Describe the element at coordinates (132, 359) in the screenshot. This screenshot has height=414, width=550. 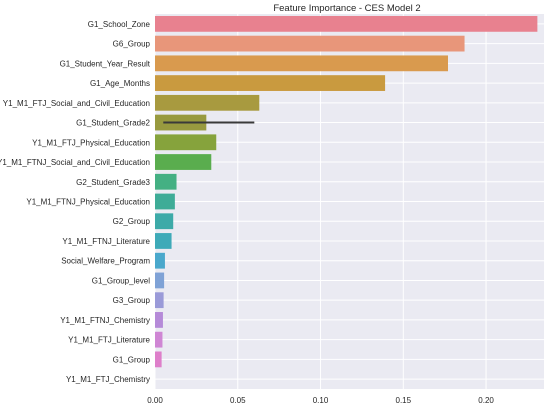
I see `y-tick-label: G1_Group` at that location.